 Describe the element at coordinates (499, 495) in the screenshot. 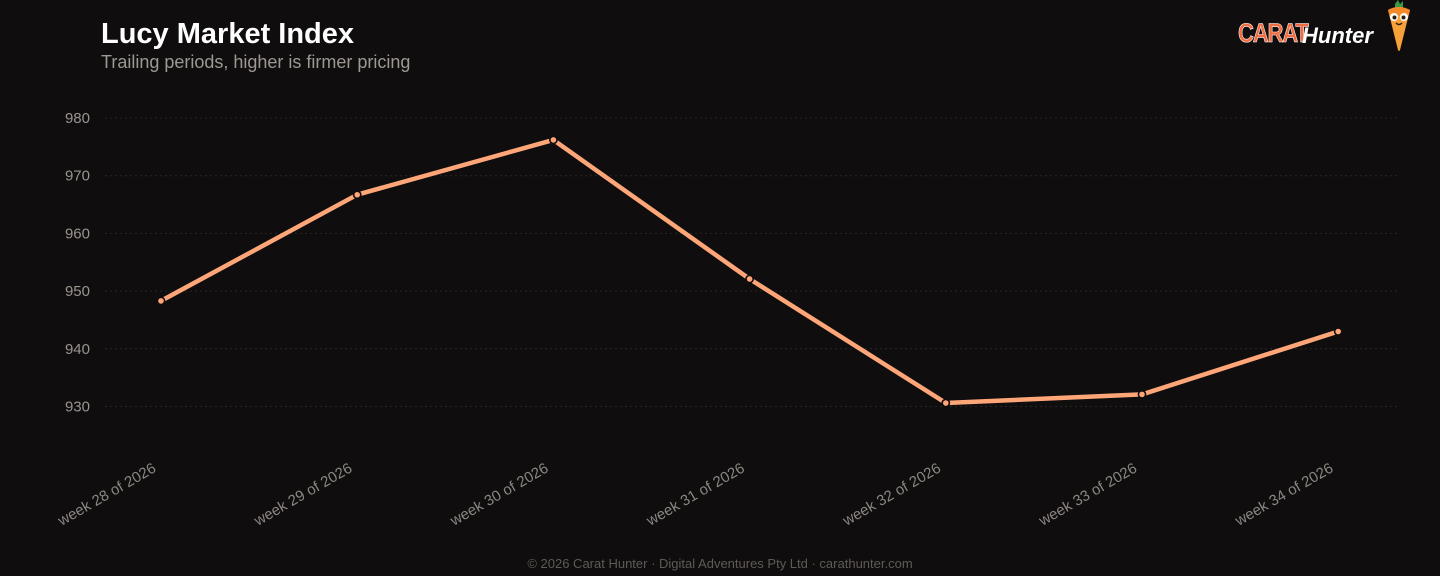

I see `x-tick-label: week 30 of 2026` at that location.